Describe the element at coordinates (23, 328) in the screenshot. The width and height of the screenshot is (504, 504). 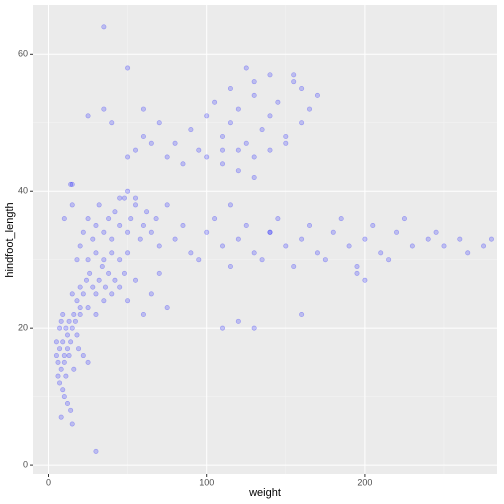
I see `y-tick-label: 20` at that location.